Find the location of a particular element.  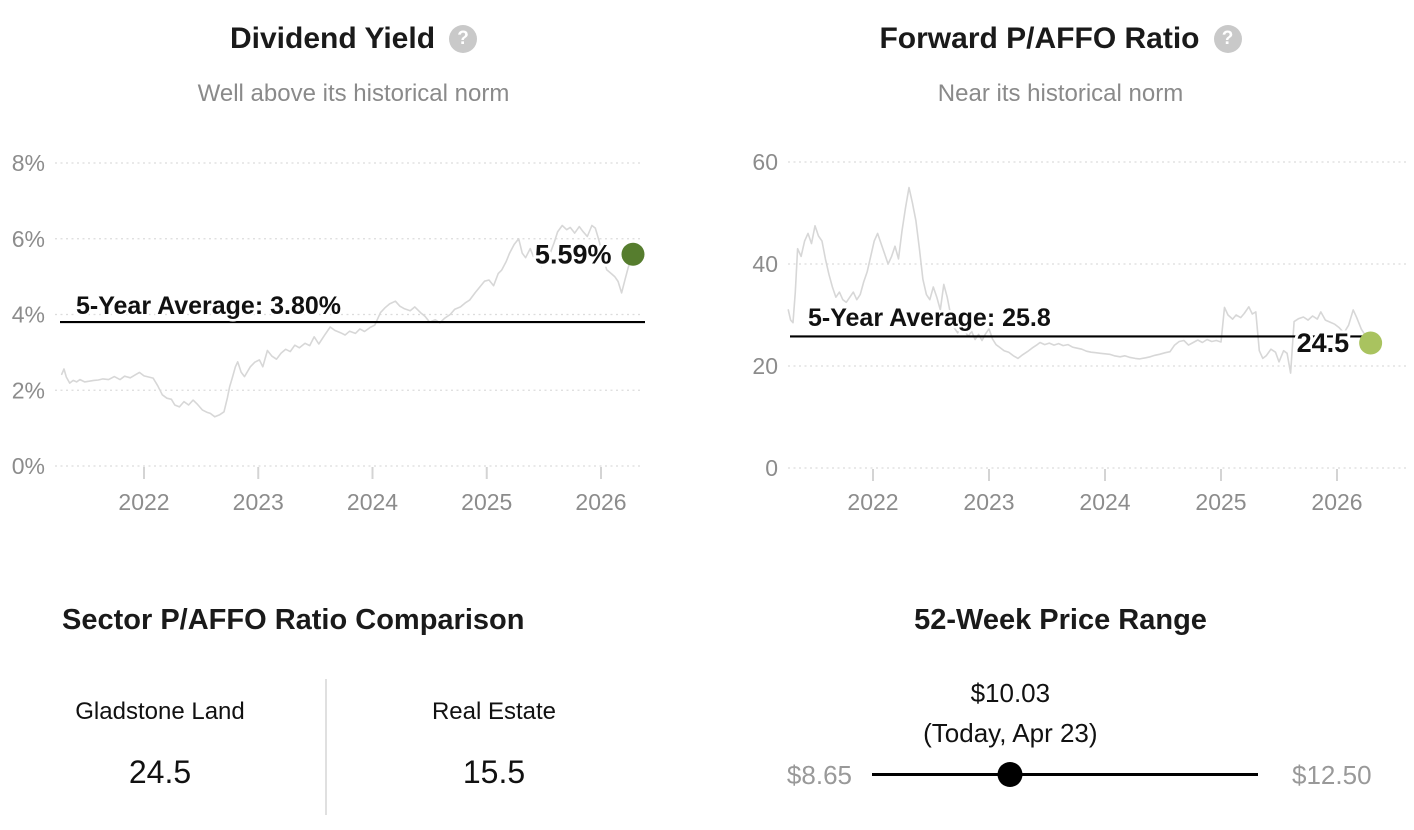

y-axis-tick-label: 8% is located at coordinates (28, 163).